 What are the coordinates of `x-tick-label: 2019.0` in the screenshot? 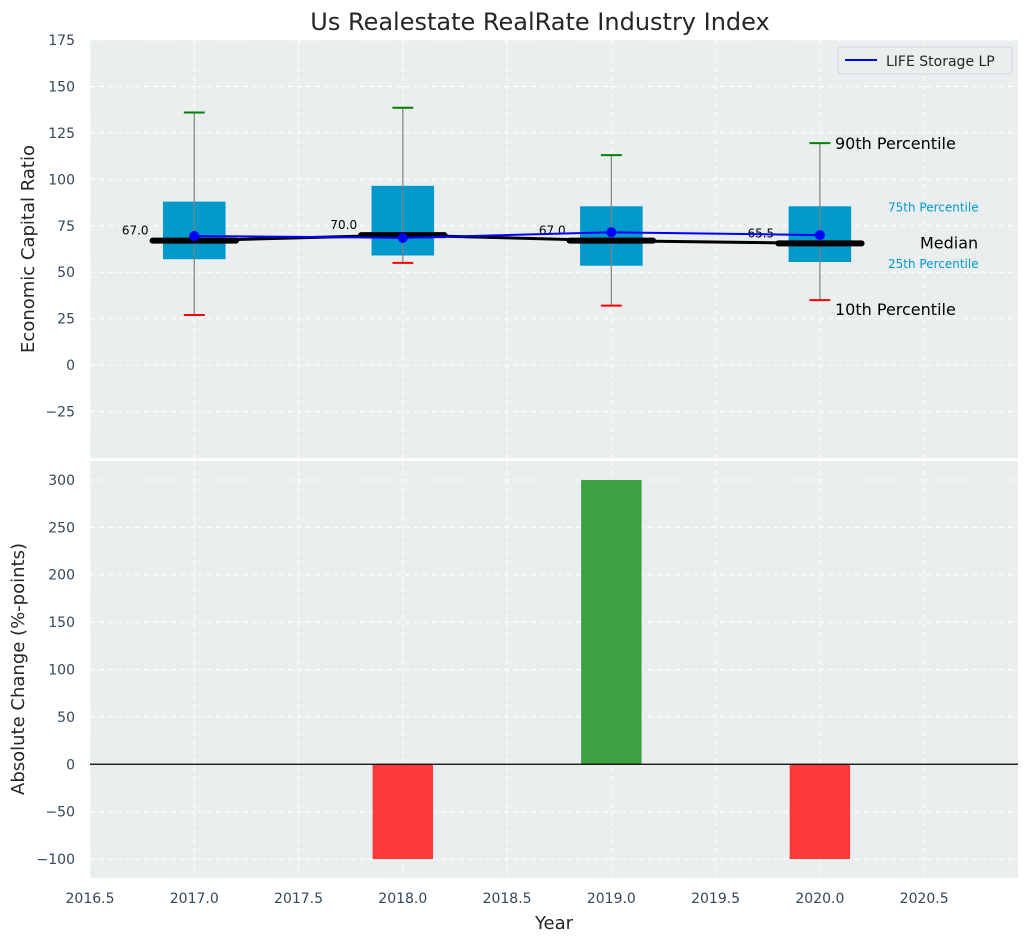 It's located at (611, 899).